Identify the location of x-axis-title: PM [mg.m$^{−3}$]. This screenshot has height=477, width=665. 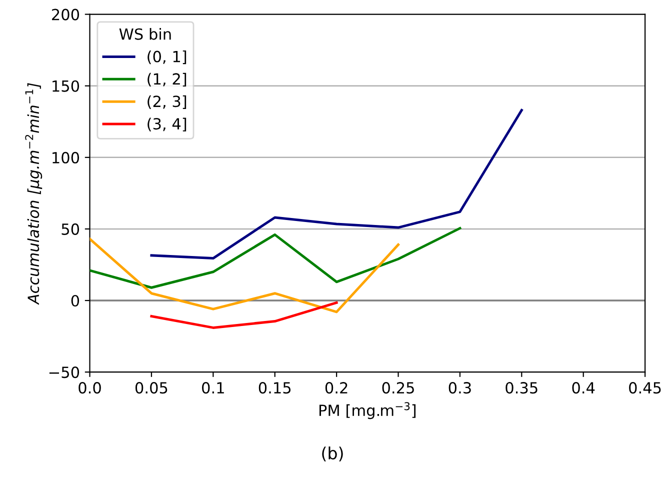
(367, 411).